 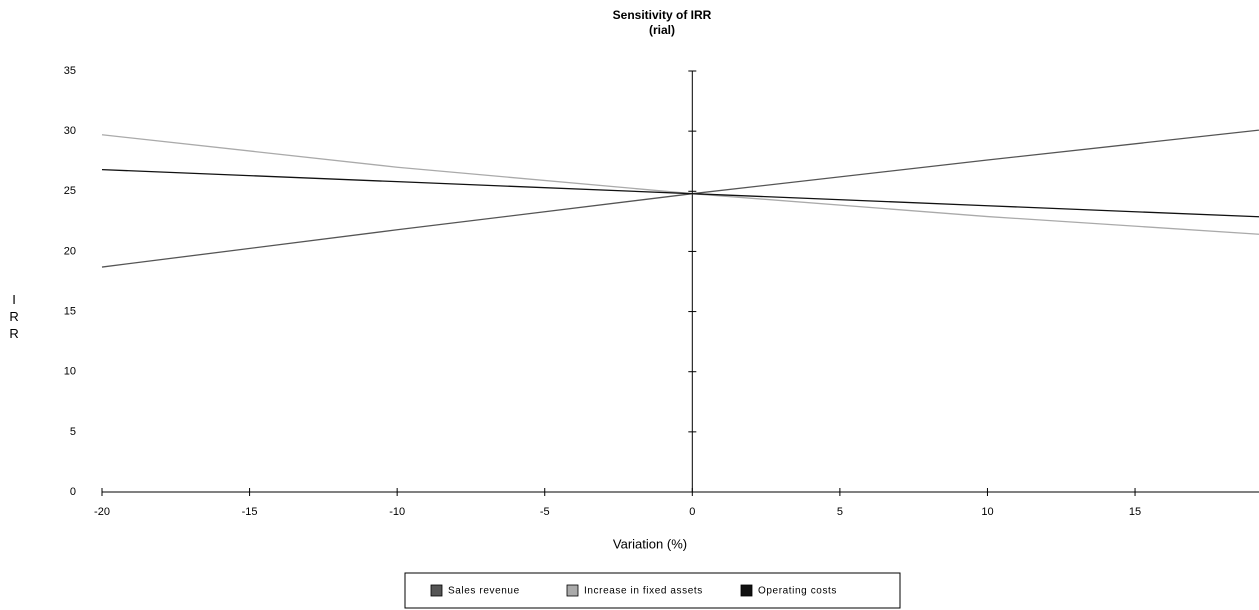 What do you see at coordinates (73, 432) in the screenshot?
I see `y-tick-label: 5` at bounding box center [73, 432].